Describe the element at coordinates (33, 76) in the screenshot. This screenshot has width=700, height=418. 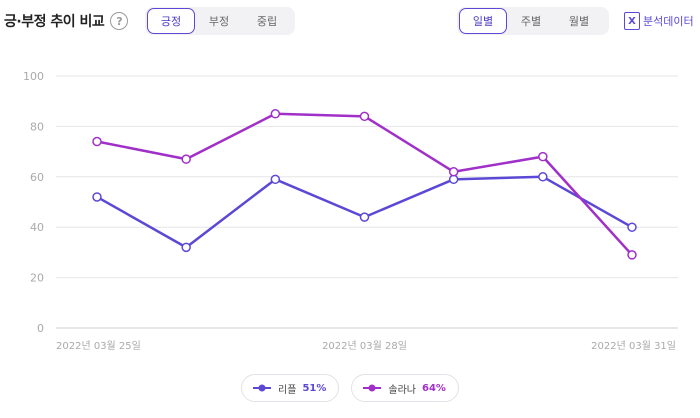
I see `y-tick-label: 100` at that location.